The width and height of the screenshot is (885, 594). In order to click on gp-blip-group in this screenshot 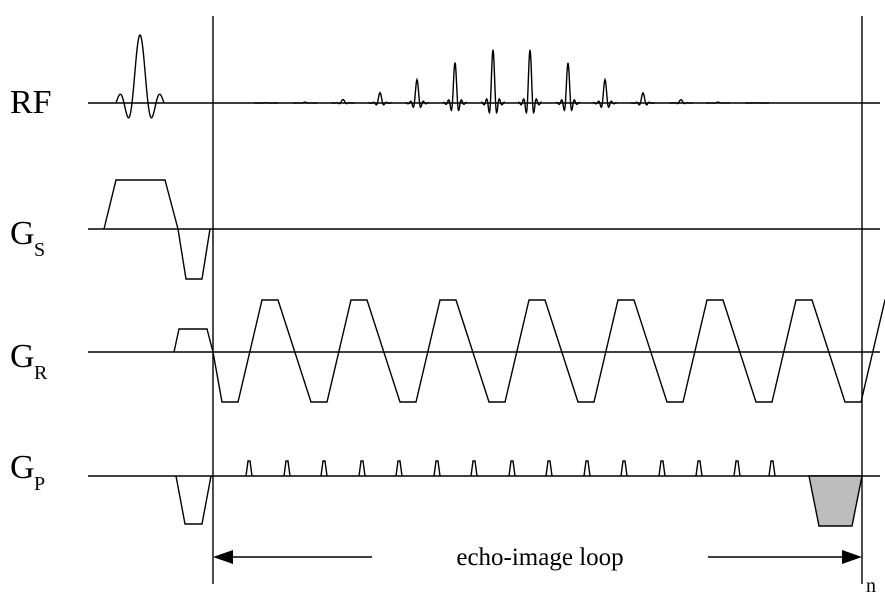, I will do `click(510, 468)`.